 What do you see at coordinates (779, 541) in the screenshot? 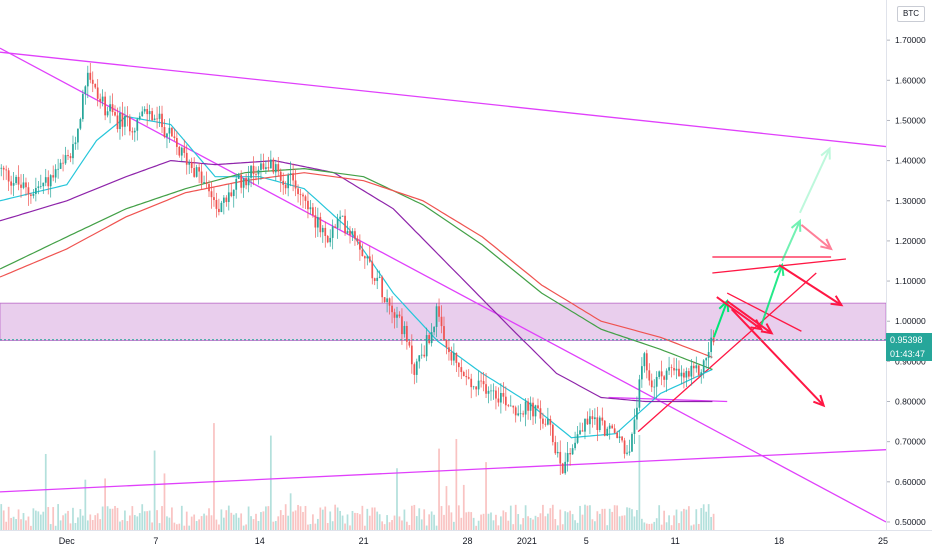
I see `time-tick-label: 18` at bounding box center [779, 541].